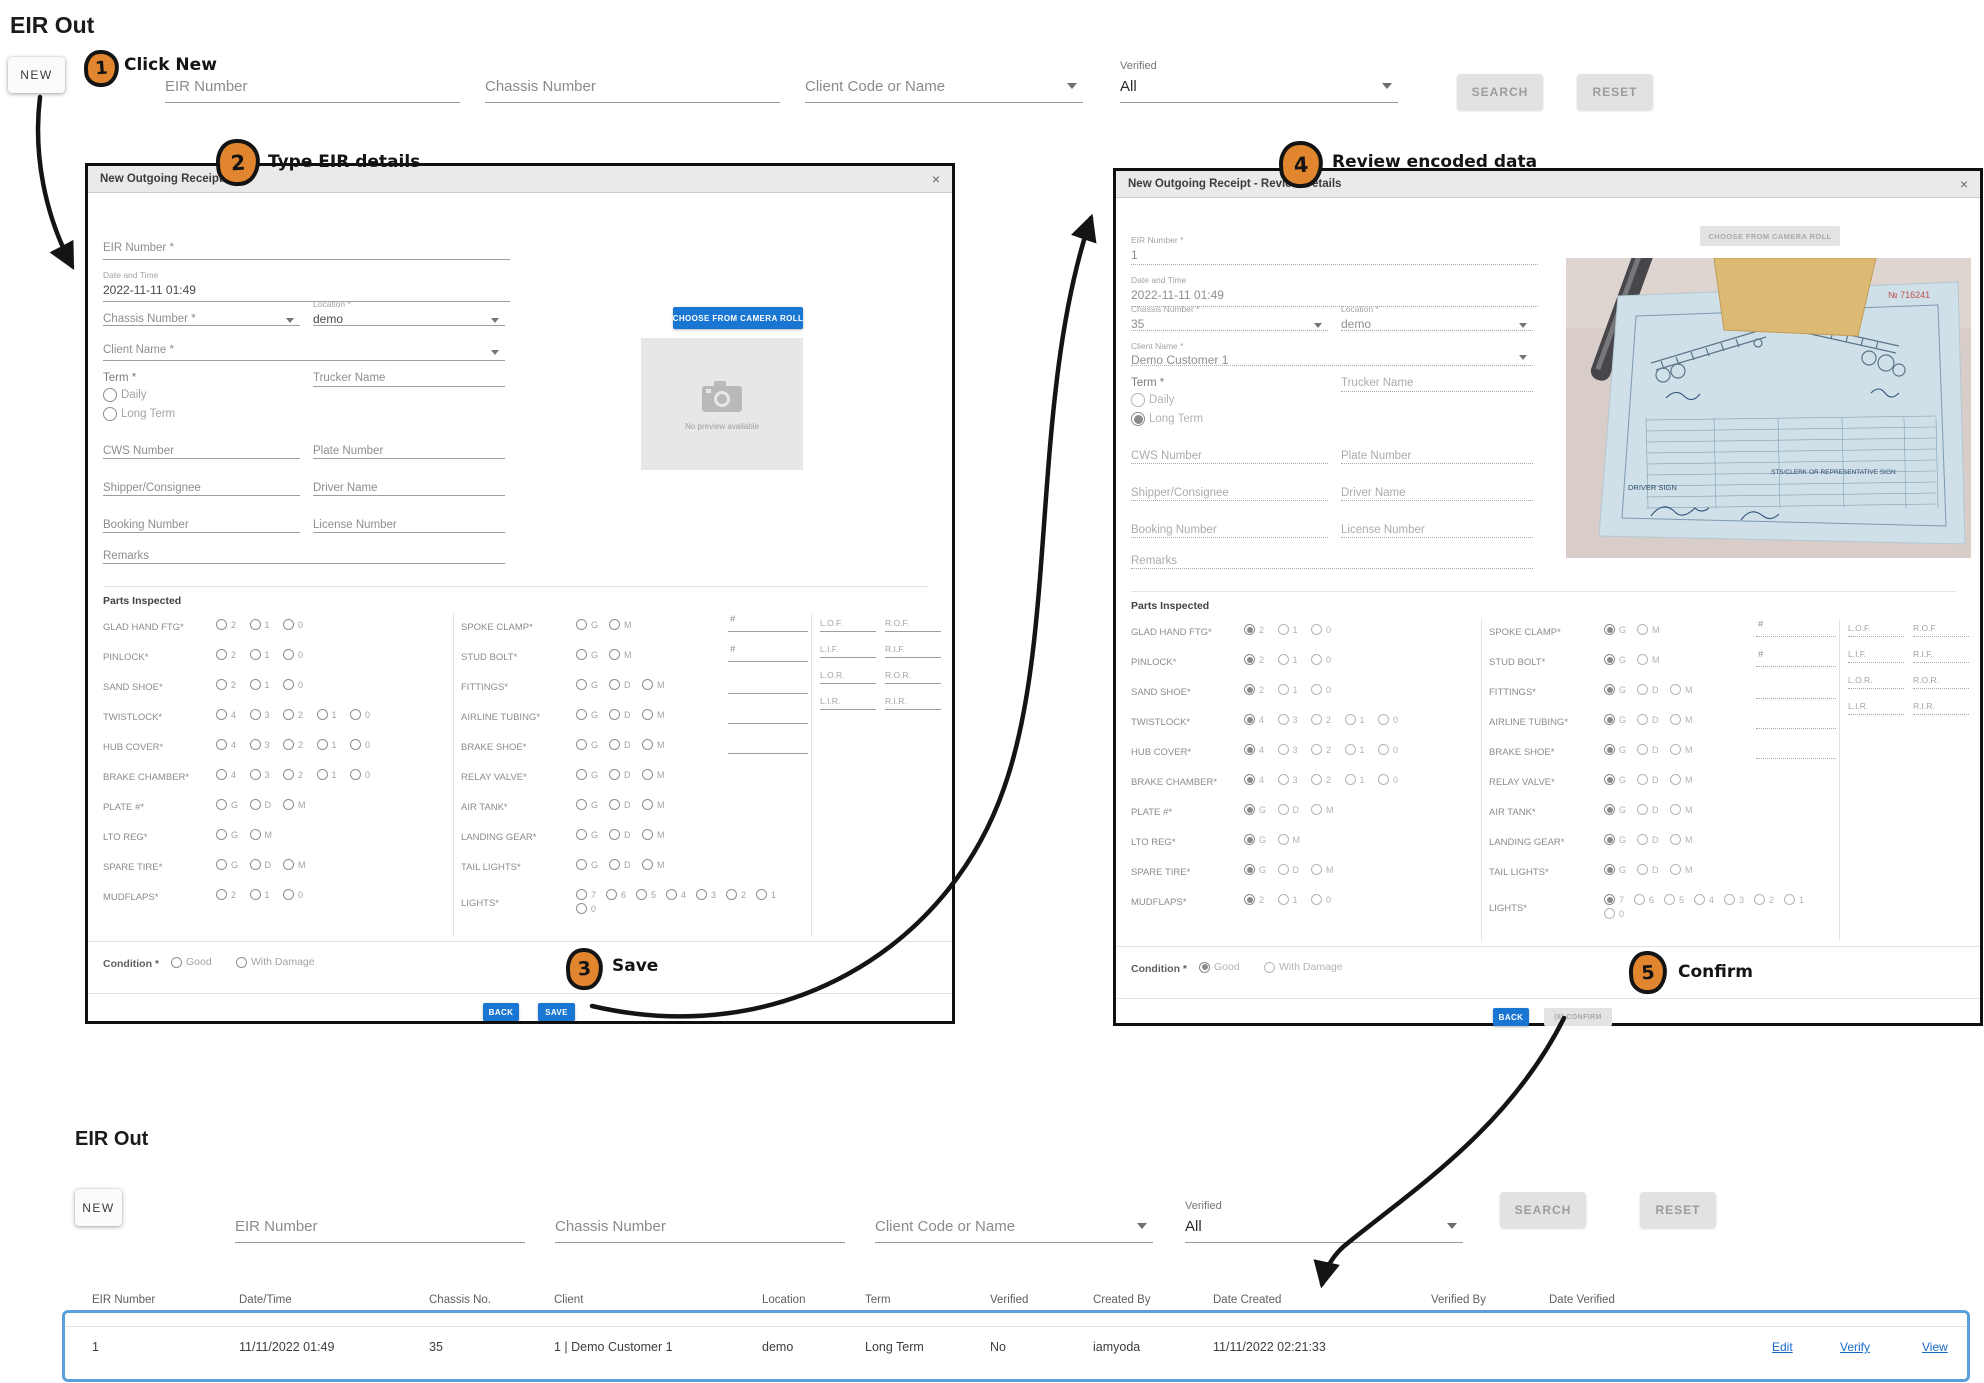 The height and width of the screenshot is (1383, 1984). I want to click on save-button: SAVE, so click(556, 1012).